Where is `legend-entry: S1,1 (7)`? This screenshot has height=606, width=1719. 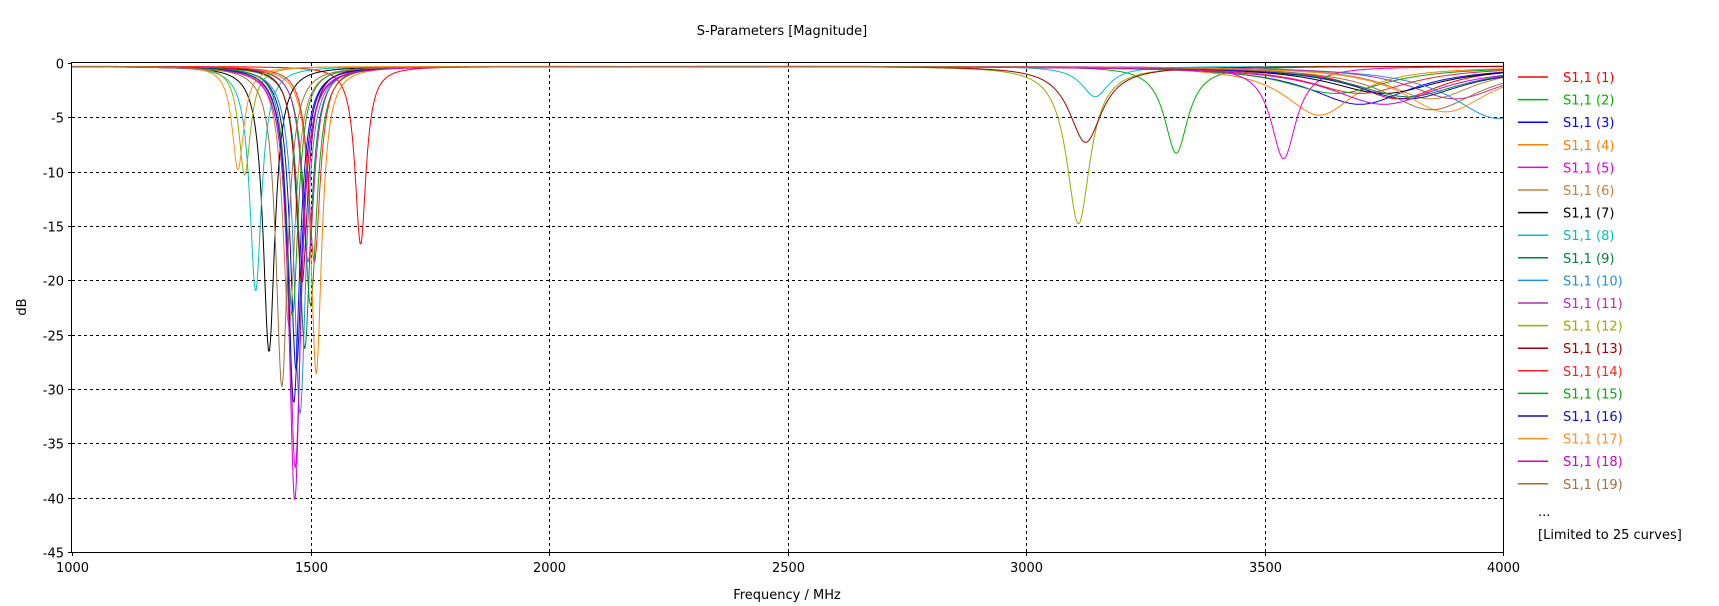
legend-entry: S1,1 (7) is located at coordinates (1588, 214).